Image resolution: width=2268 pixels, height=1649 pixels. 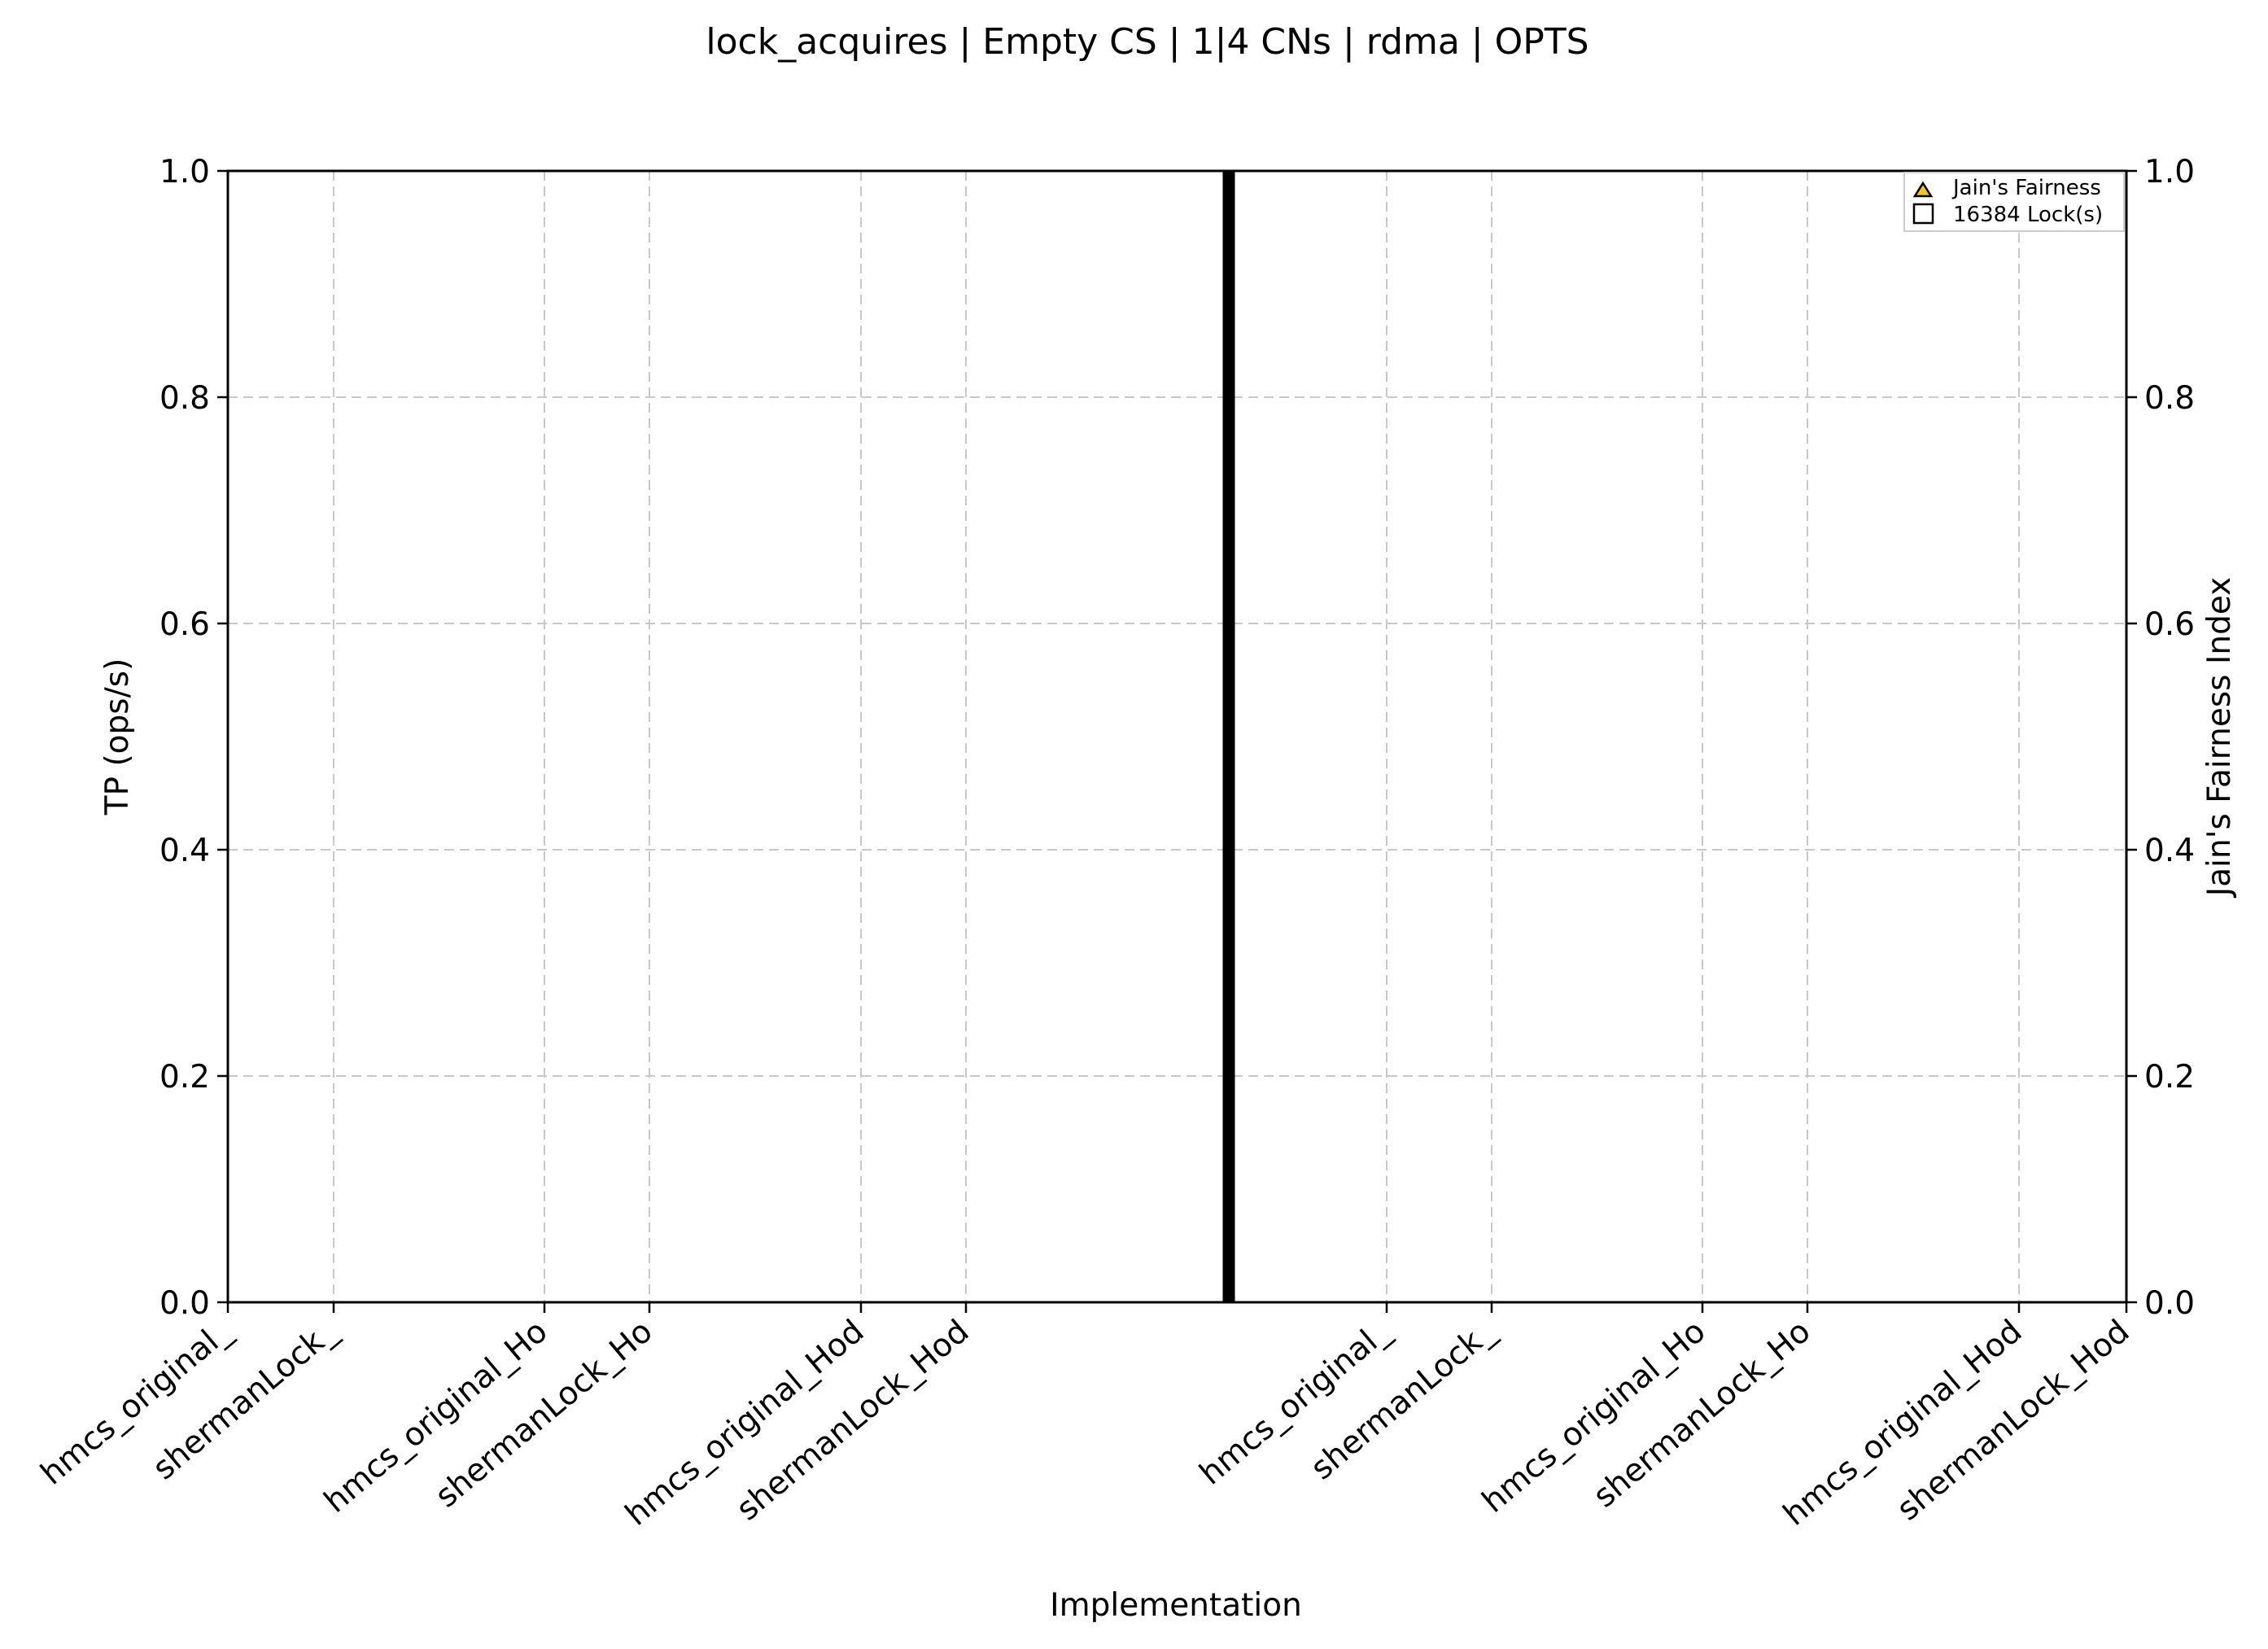 I want to click on y-right-tick-label: 0.2, so click(x=2169, y=1078).